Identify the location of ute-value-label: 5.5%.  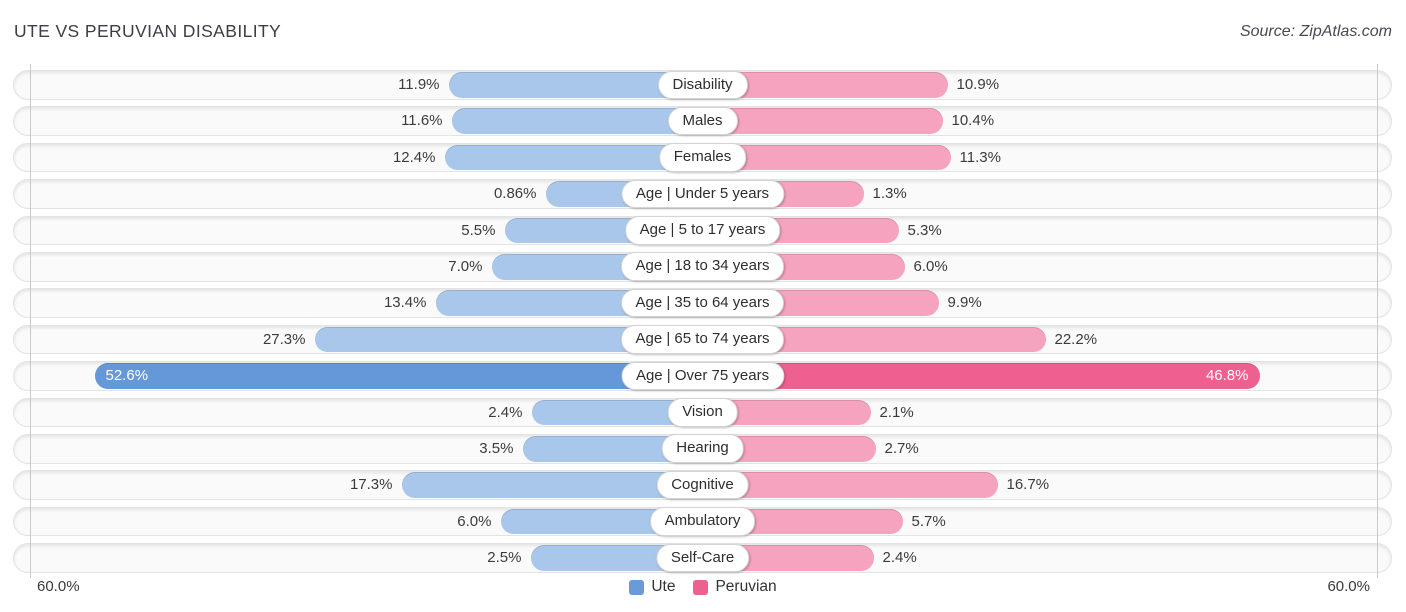
(478, 230).